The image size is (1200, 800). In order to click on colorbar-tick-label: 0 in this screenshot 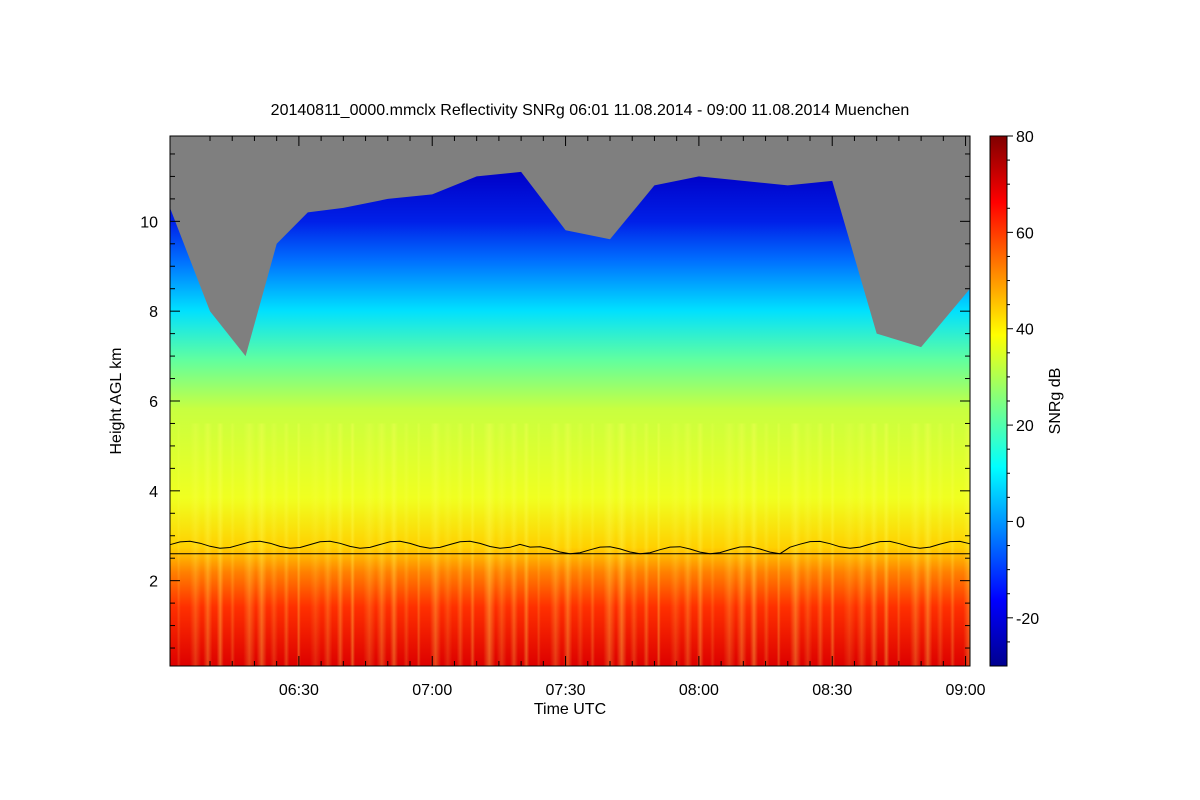, I will do `click(1020, 522)`.